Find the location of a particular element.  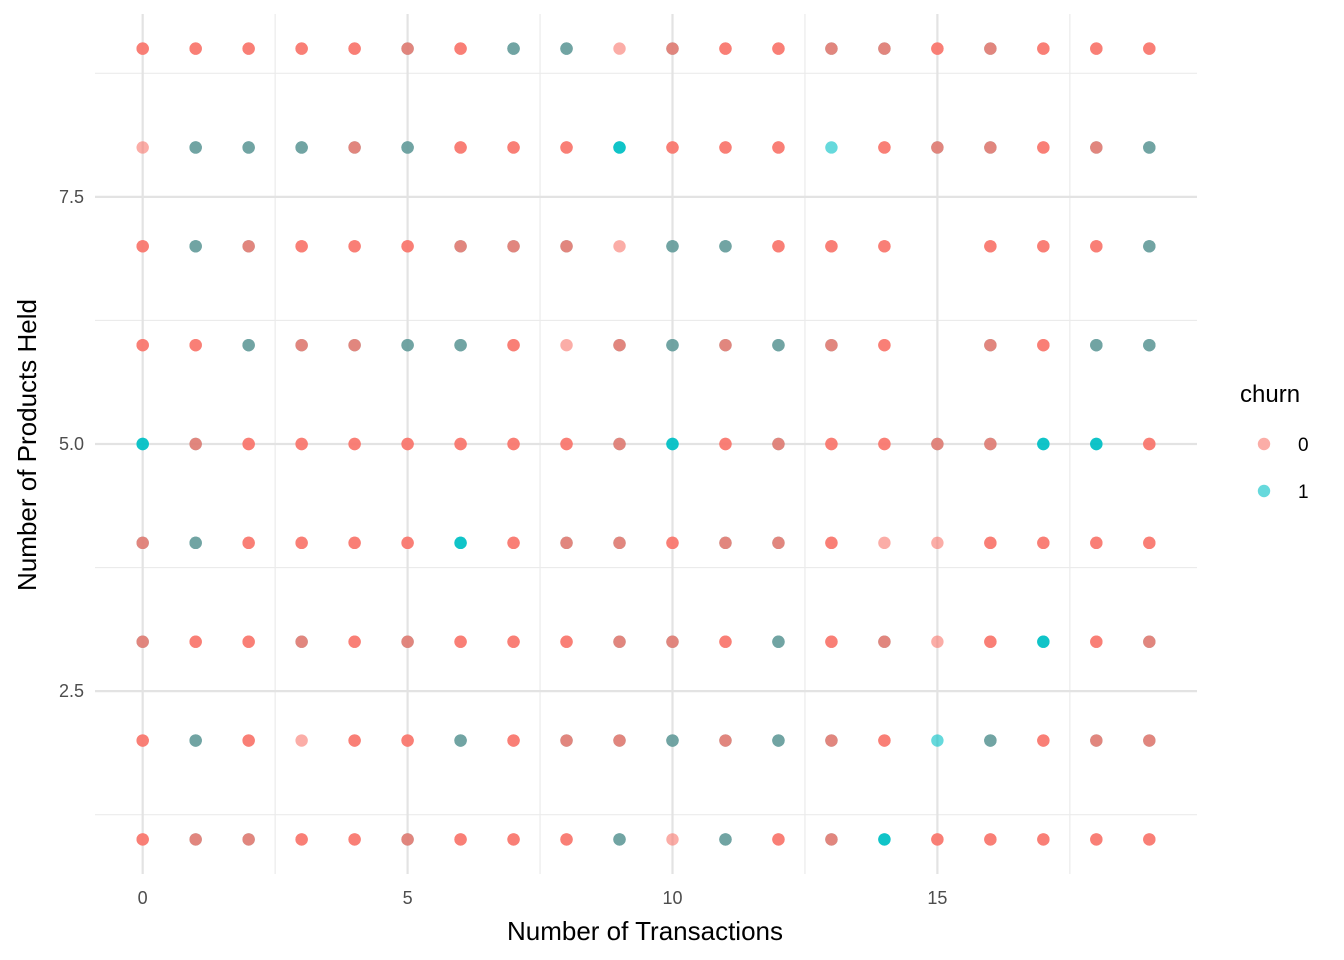

y-tick-labels: 2.5 5.0 7.5 is located at coordinates (71, 444).